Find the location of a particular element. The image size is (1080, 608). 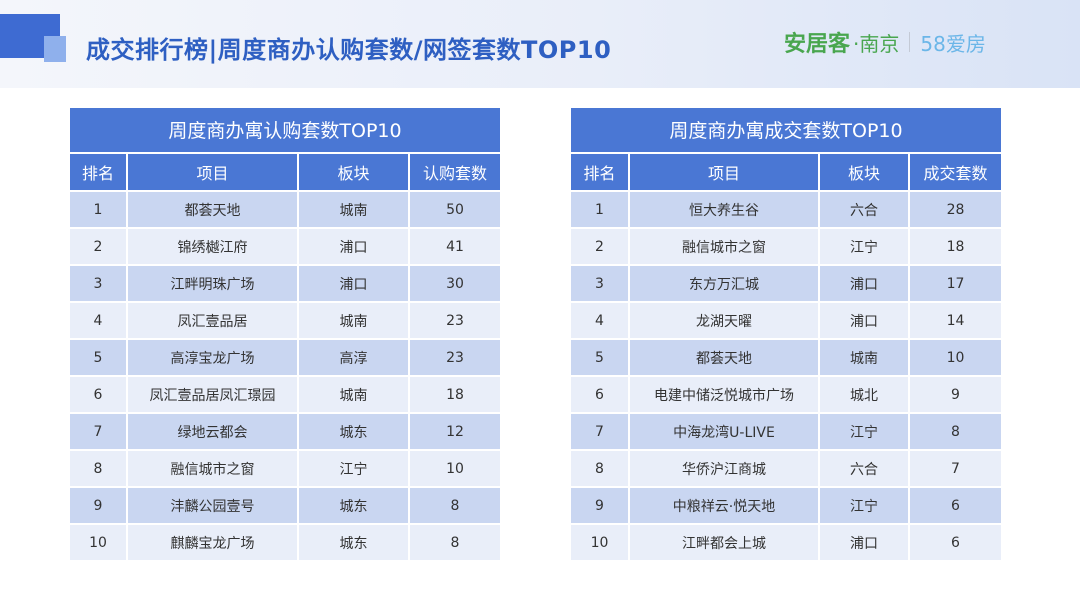

table-row: 7 中海龙湾U-LIVE 江宁 8 is located at coordinates (786, 430).